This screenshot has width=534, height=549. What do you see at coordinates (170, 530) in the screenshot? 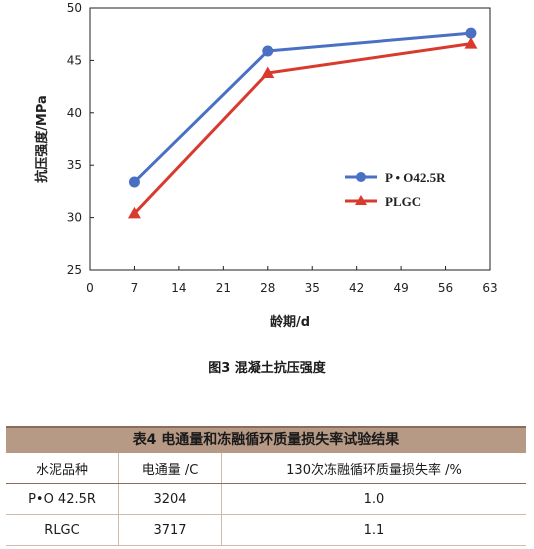
I see `table-cell: 3717` at bounding box center [170, 530].